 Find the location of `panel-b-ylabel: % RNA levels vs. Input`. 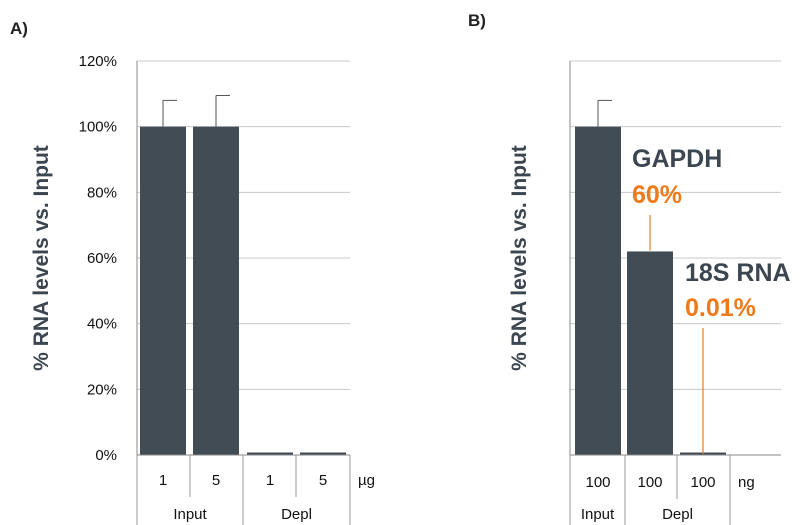

panel-b-ylabel: % RNA levels vs. Input is located at coordinates (519, 258).